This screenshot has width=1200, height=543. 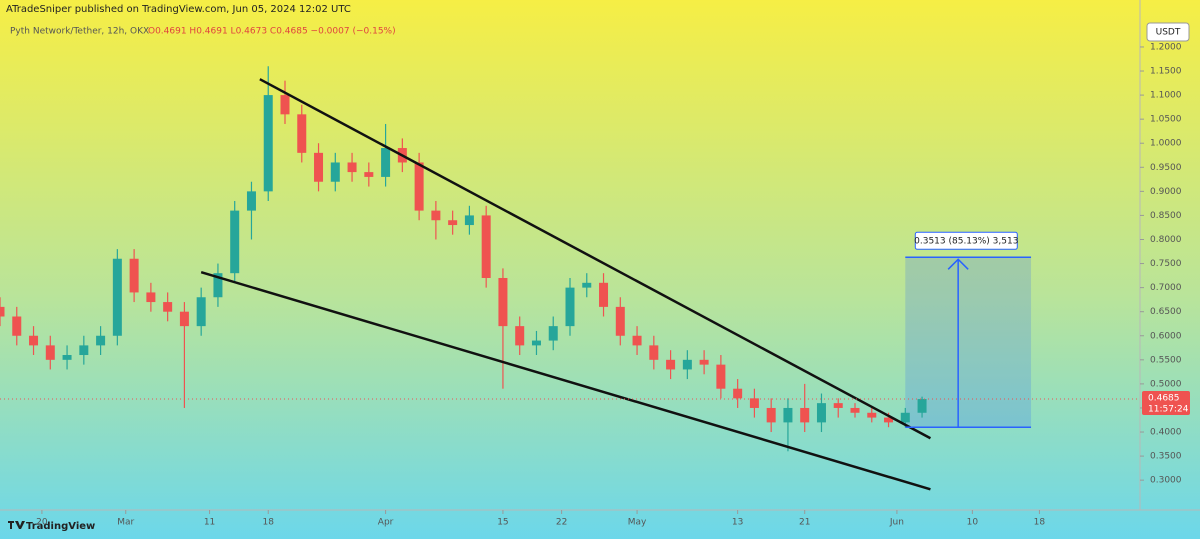 What do you see at coordinates (1166, 481) in the screenshot?
I see `y-tick-label: 0.3000` at bounding box center [1166, 481].